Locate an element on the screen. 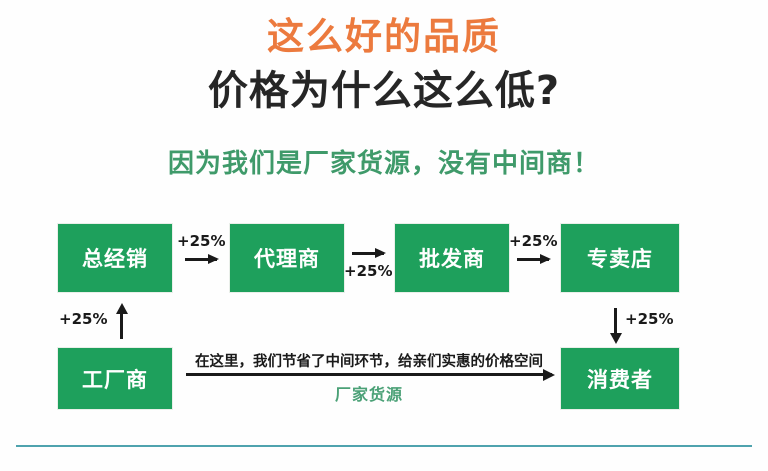 Image resolution: width=768 pixels, height=471 pixels. markup-label-factory-to-distributor: +25% is located at coordinates (83, 319).